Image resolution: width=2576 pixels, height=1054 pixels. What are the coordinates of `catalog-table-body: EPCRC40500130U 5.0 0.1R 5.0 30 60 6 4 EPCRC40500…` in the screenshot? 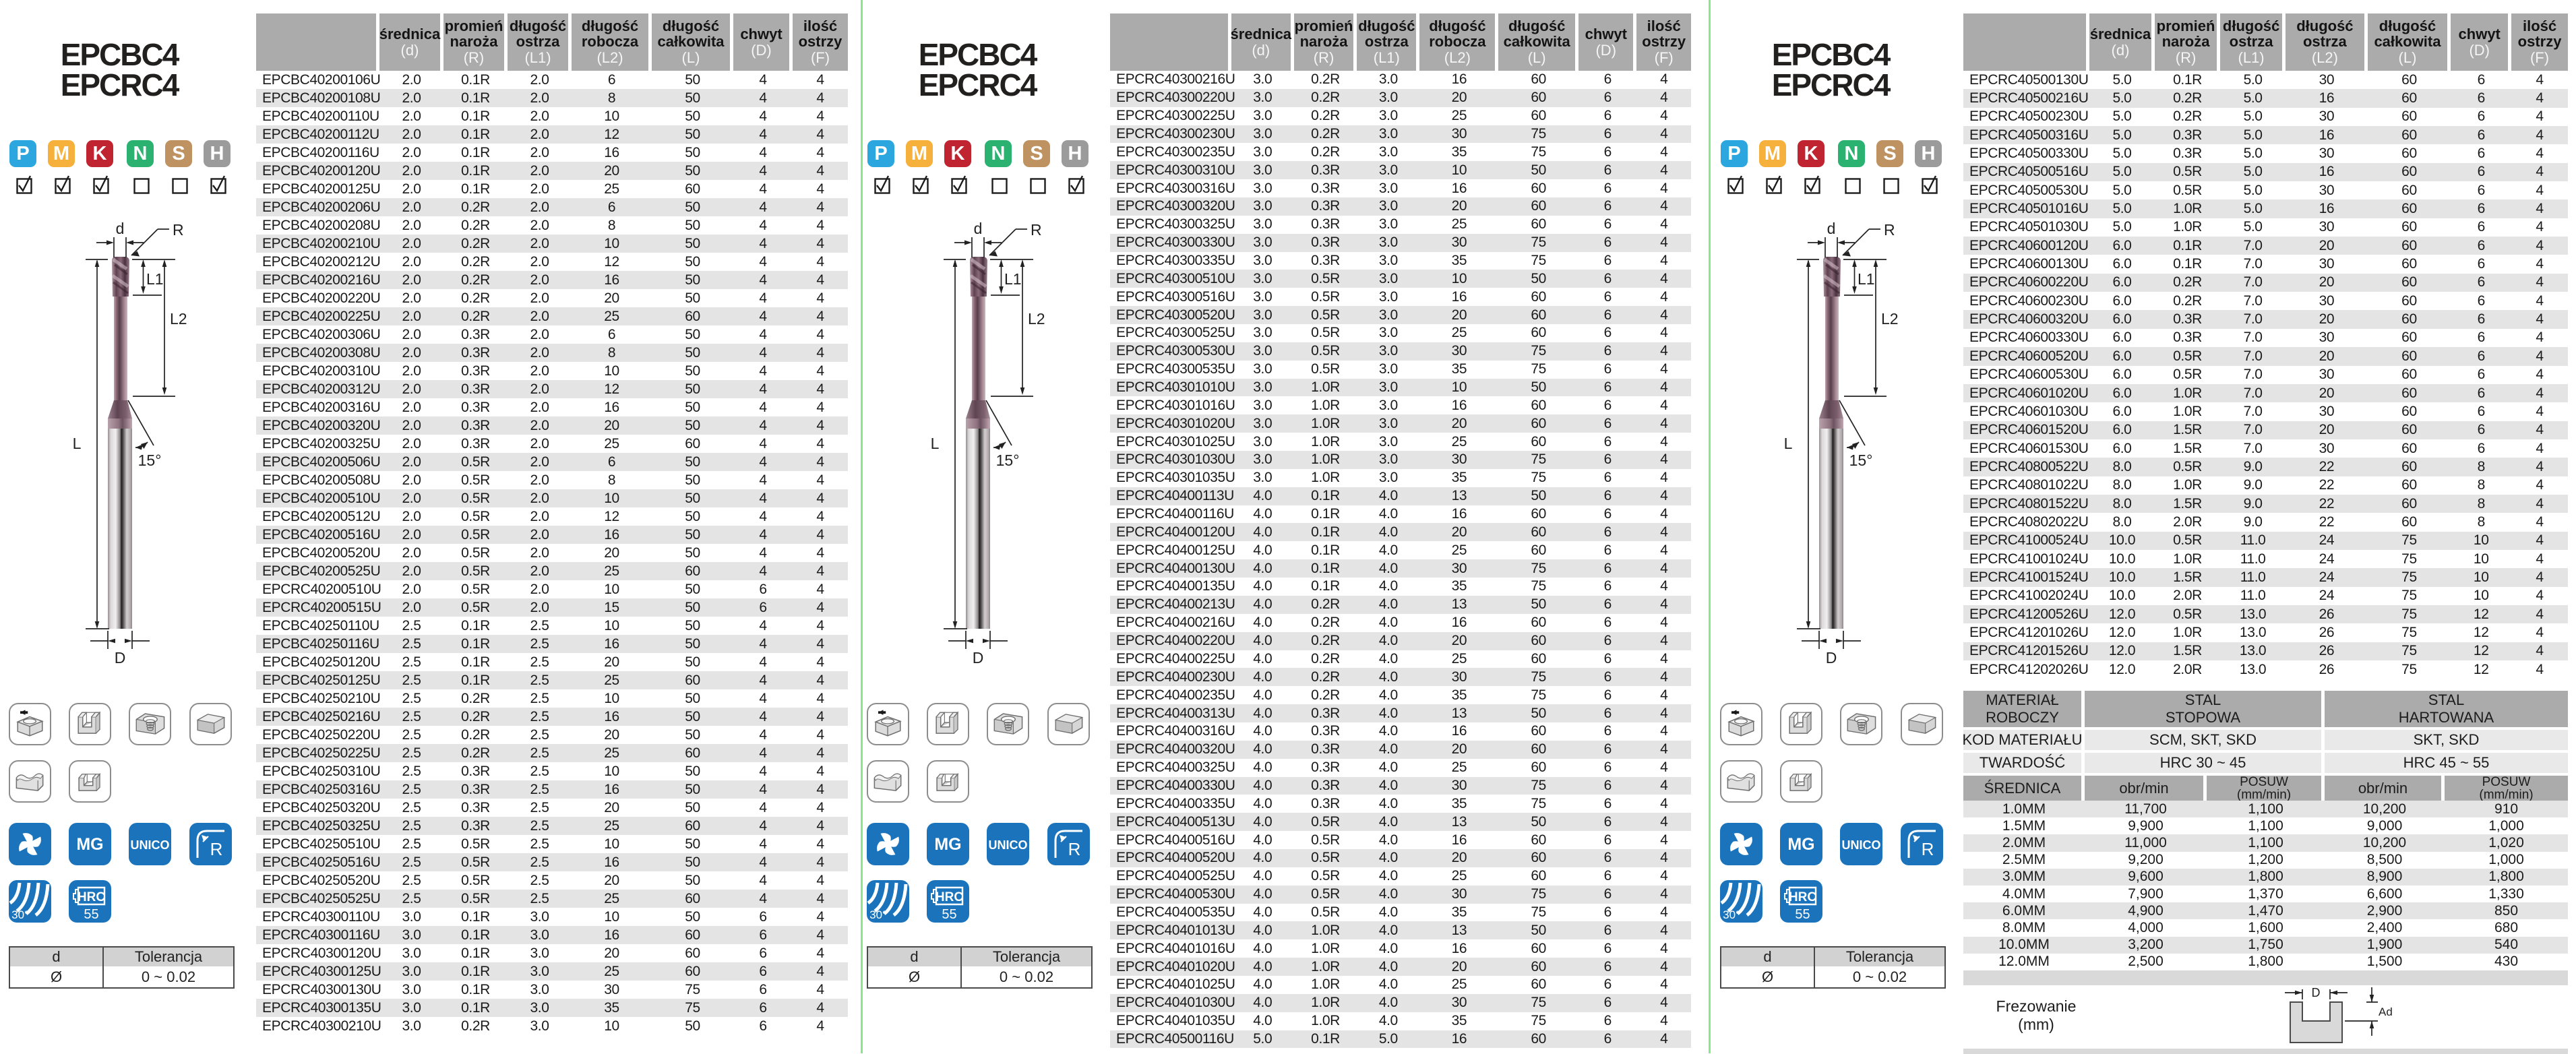 It's located at (2265, 375).